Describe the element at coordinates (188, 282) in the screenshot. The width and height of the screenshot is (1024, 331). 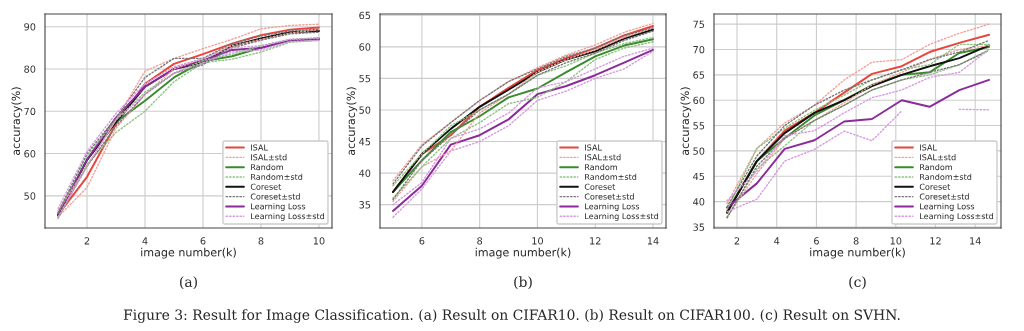
I see `text: (a)` at that location.